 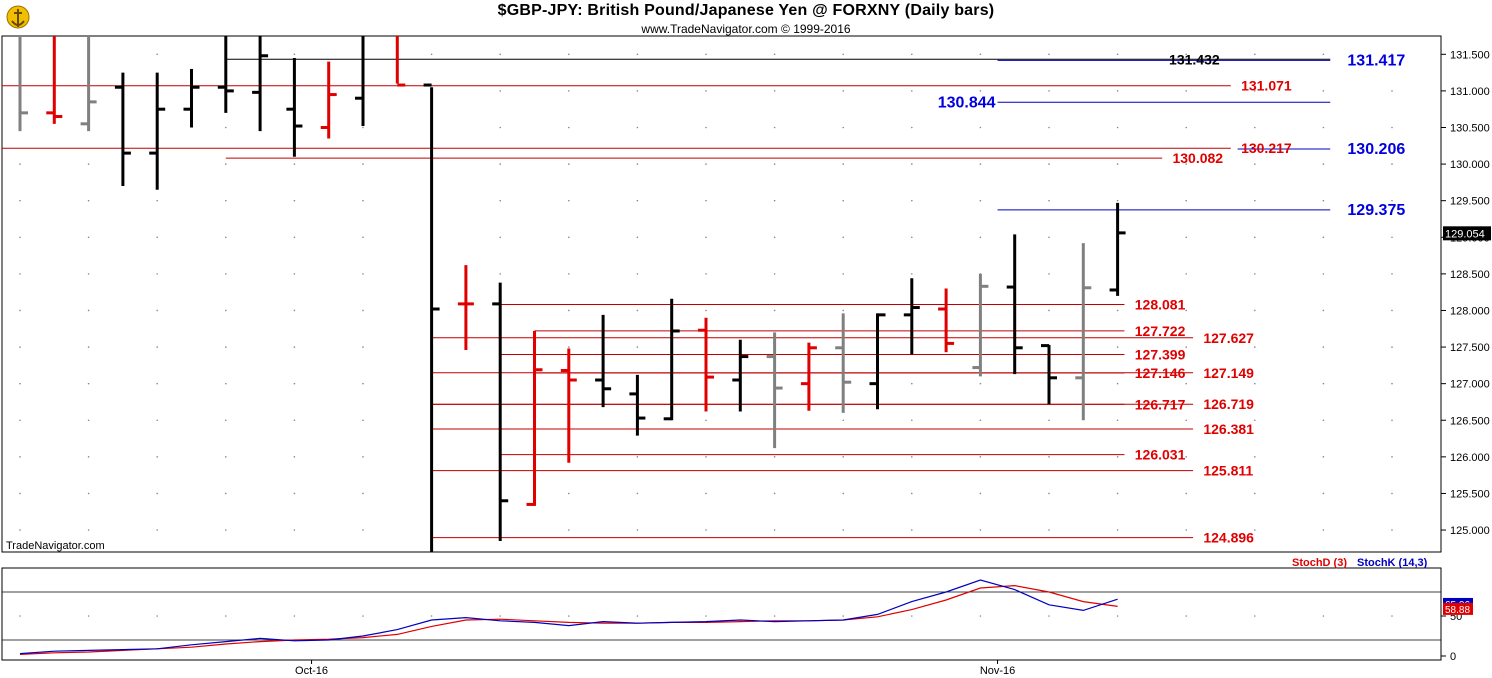 What do you see at coordinates (1228, 429) in the screenshot?
I see `level-label: 126.381` at bounding box center [1228, 429].